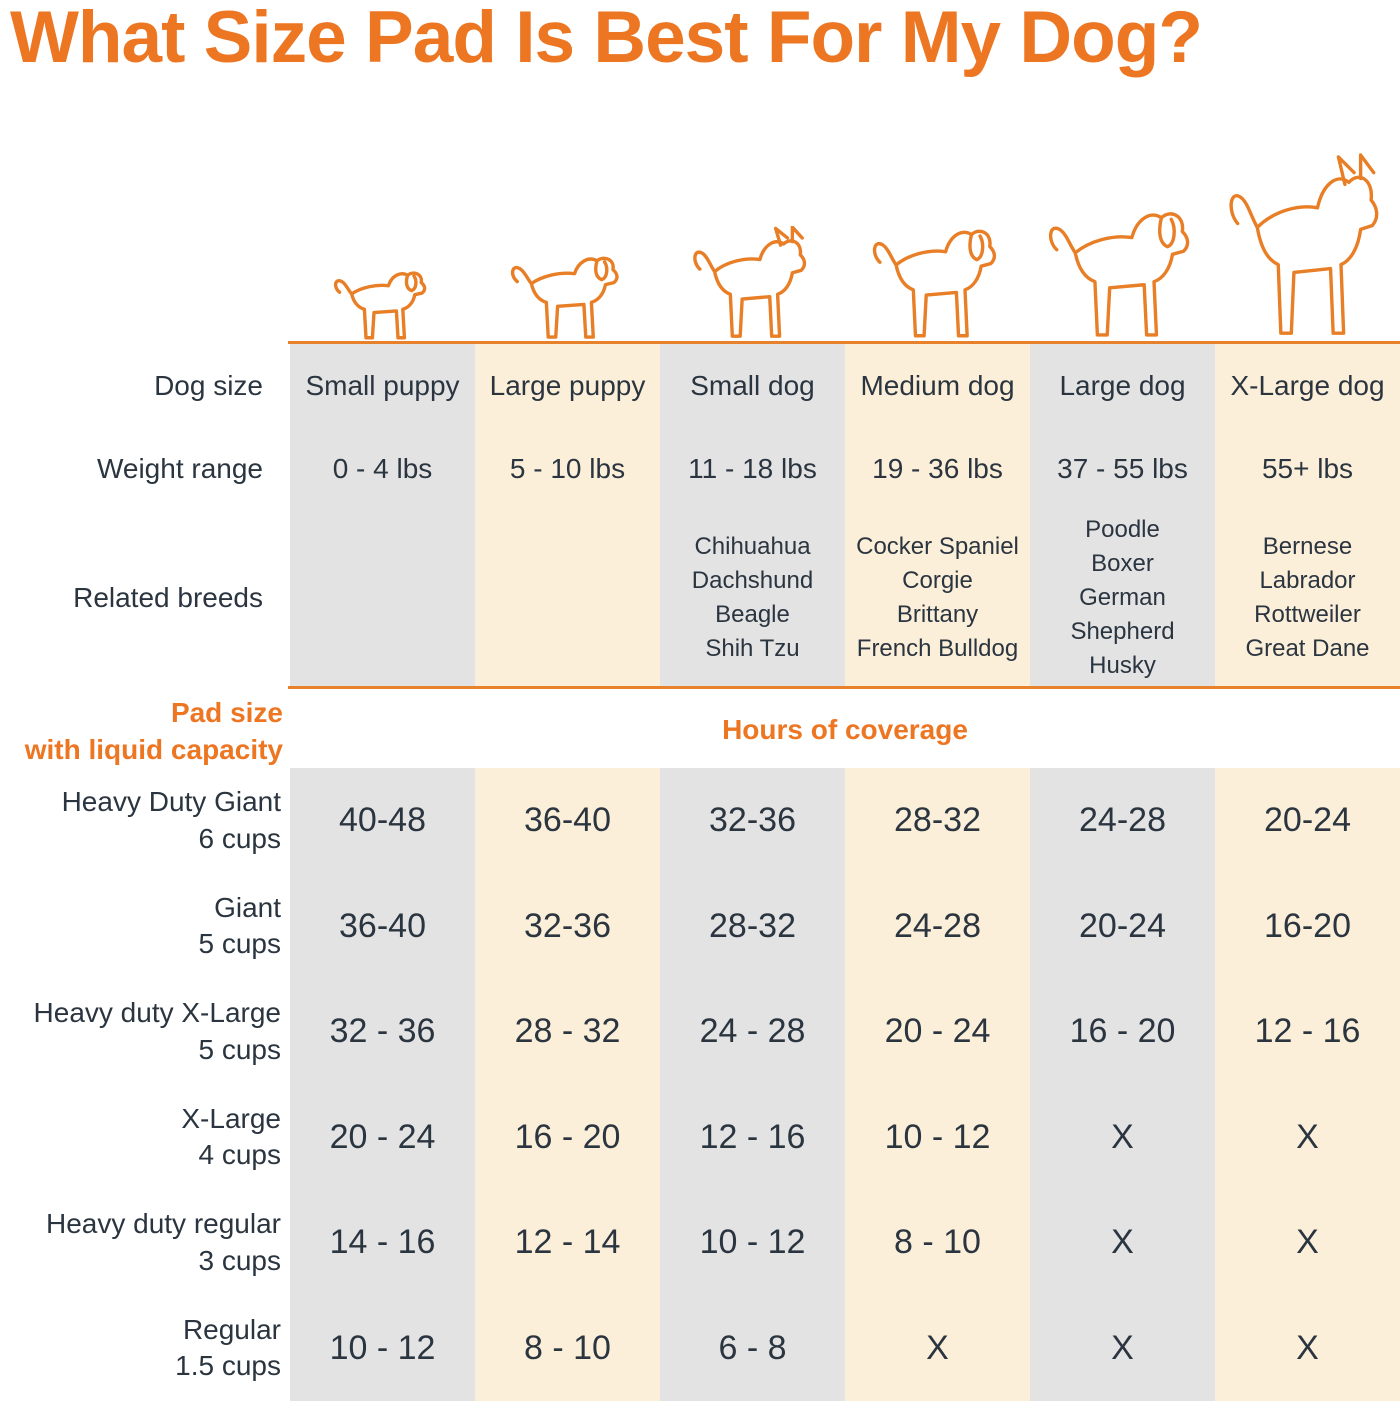 Image resolution: width=1400 pixels, height=1401 pixels. I want to click on coverage-cell: 6 - 8, so click(752, 1348).